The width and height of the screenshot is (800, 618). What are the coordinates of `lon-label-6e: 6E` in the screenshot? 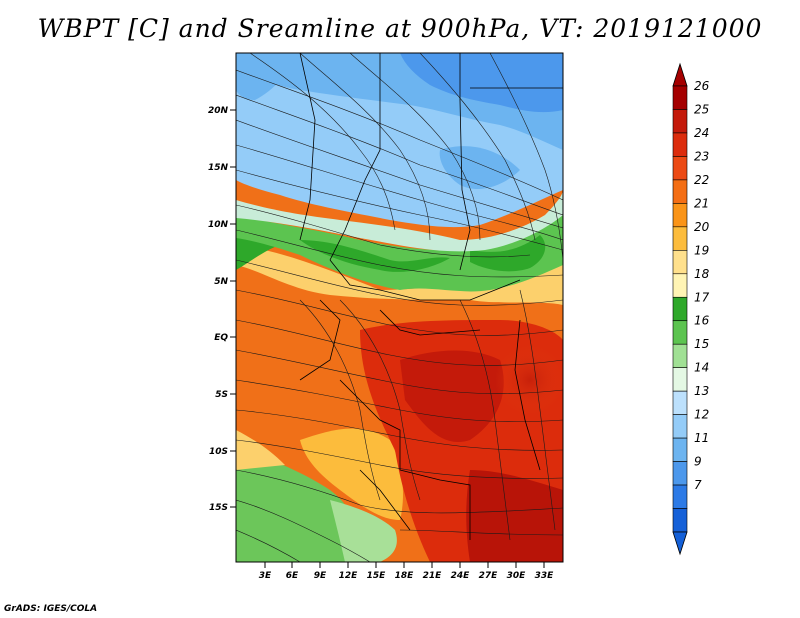 It's located at (292, 576).